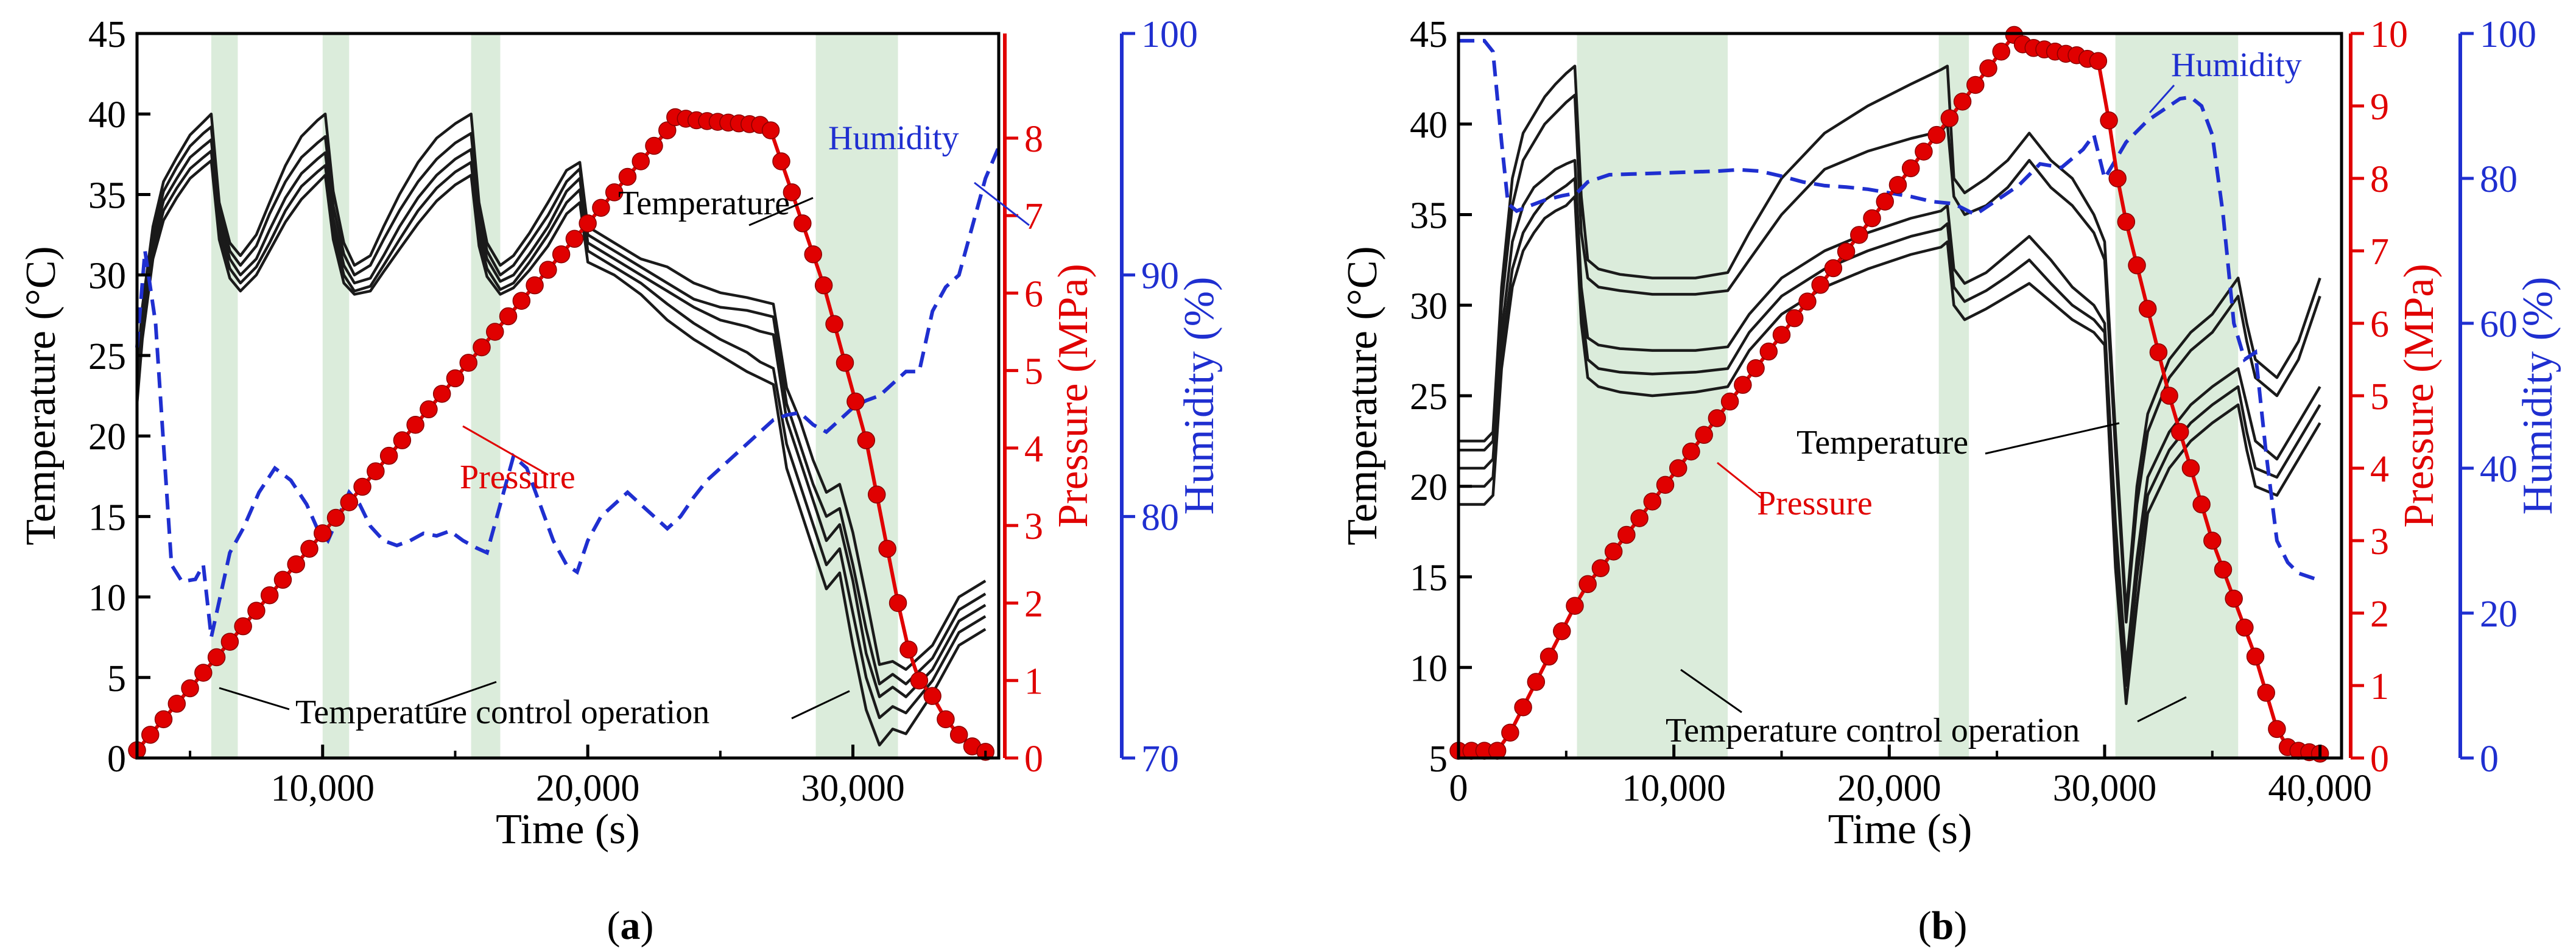  Describe the element at coordinates (1438, 759) in the screenshot. I see `temp-tick-label-b-0: 5` at that location.